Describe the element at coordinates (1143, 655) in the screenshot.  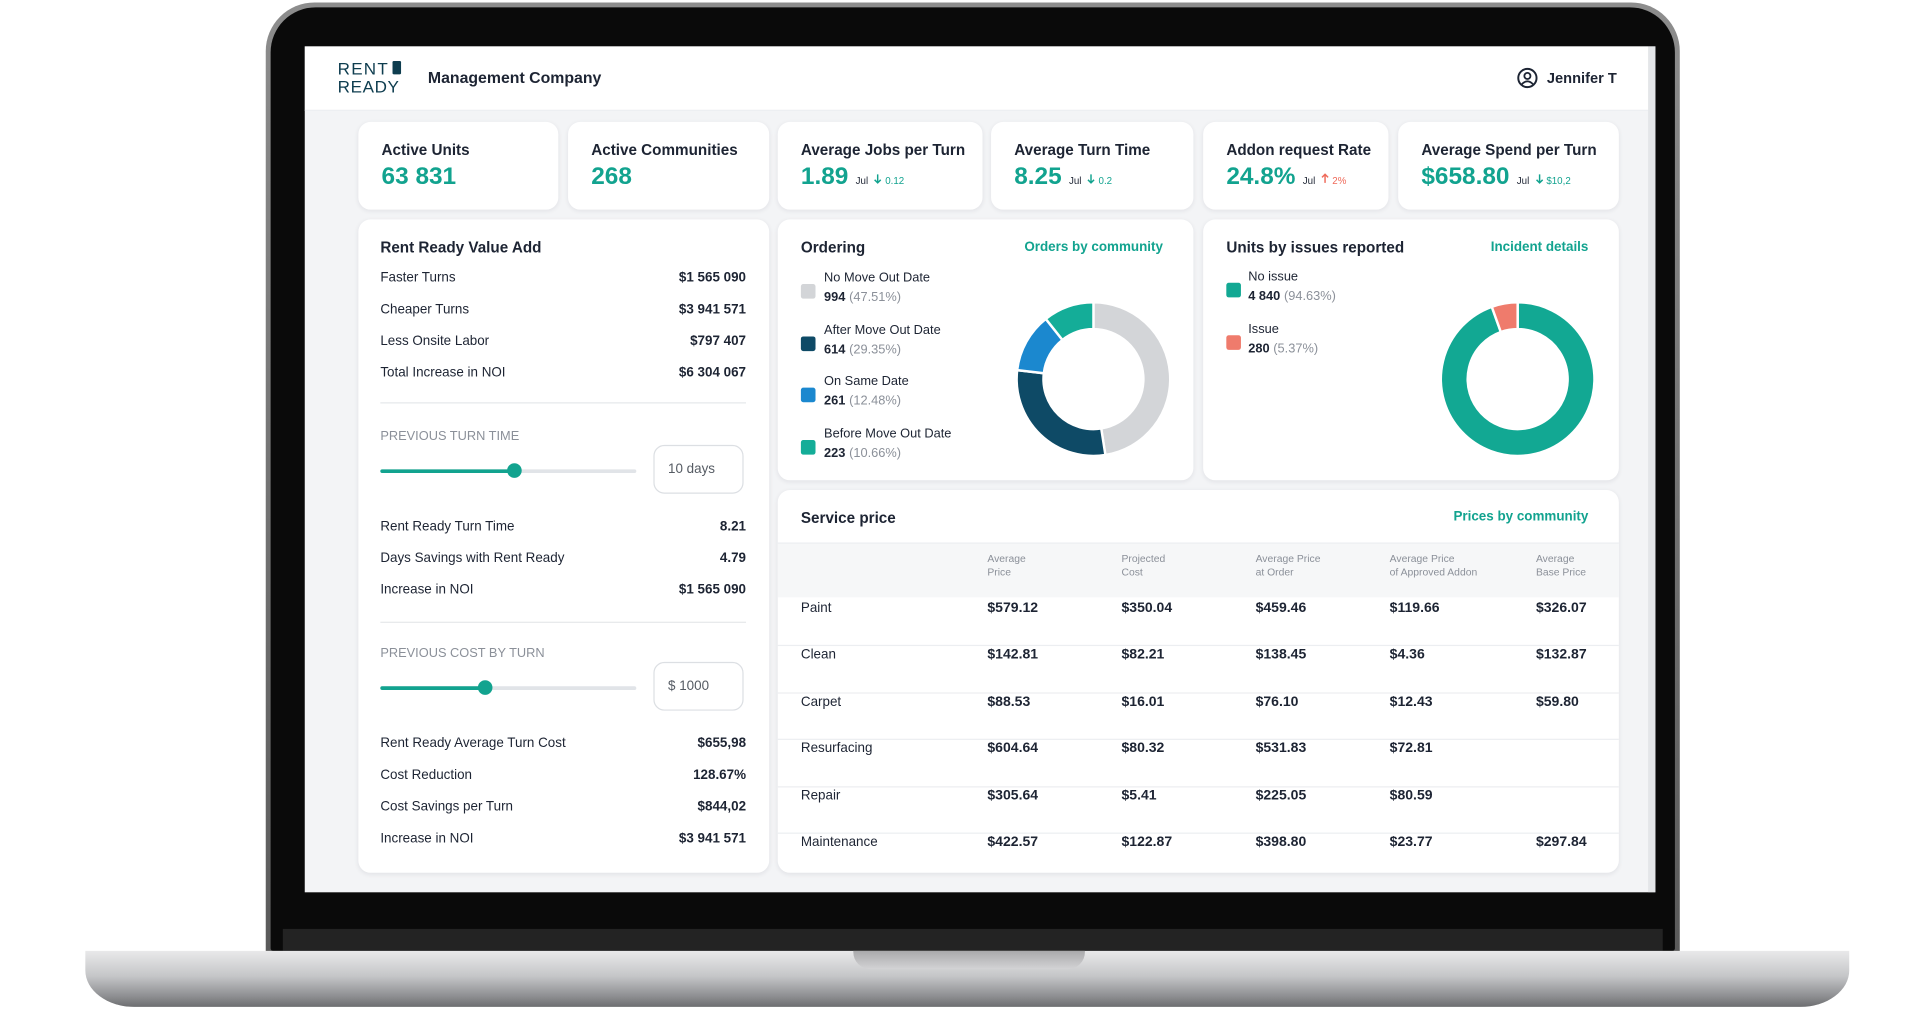
I see `price-cell: $82.21` at that location.